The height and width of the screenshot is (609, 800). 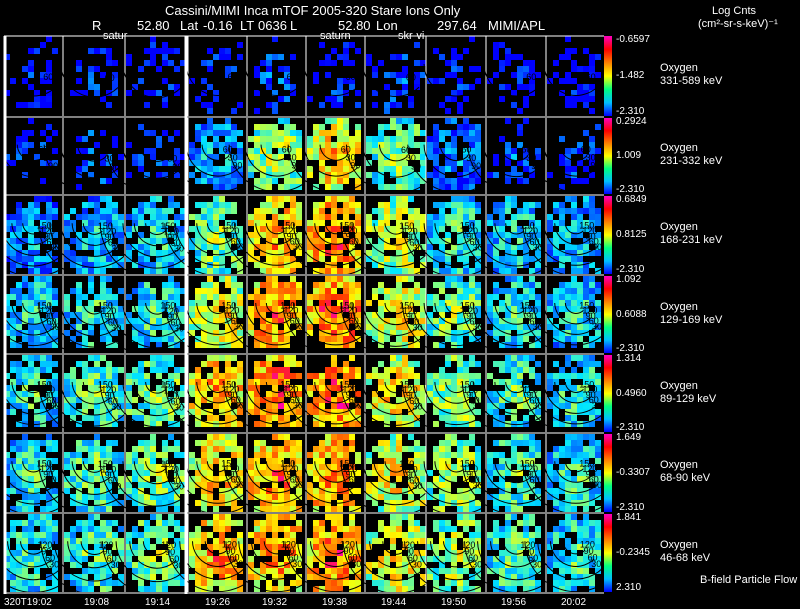 I want to click on contour-label: 90, so click(x=53, y=166).